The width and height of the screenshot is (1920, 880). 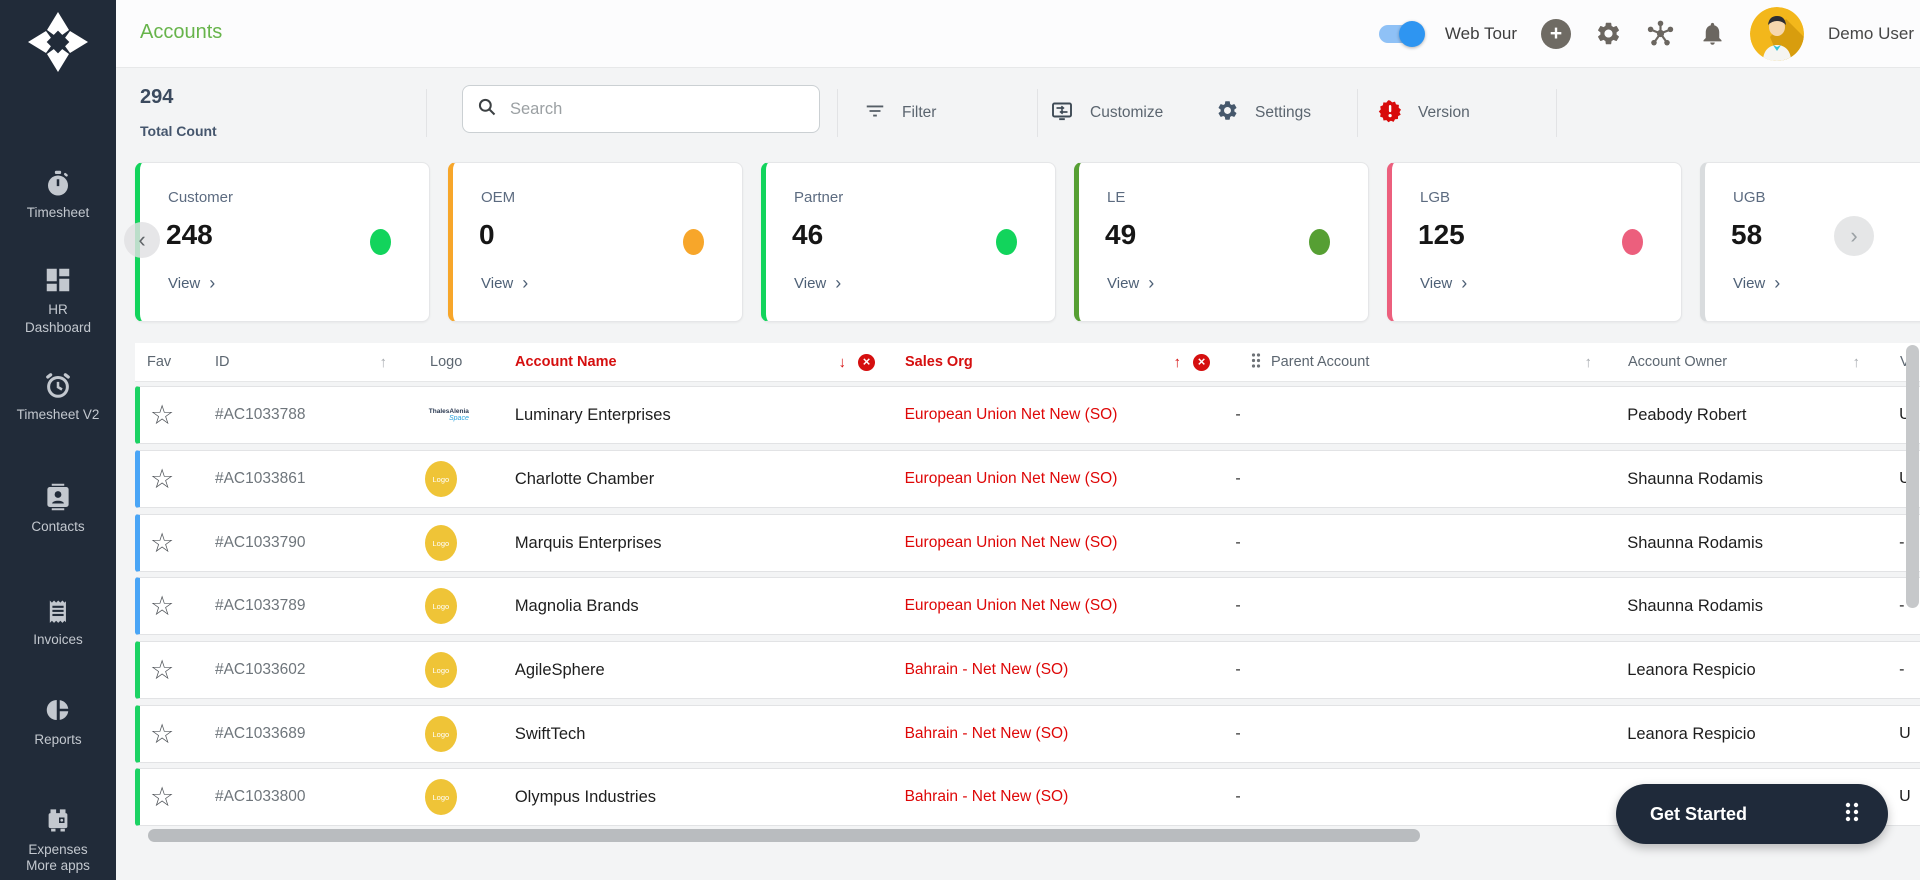 I want to click on cards-scroll-left-button: ‹, so click(x=142, y=240).